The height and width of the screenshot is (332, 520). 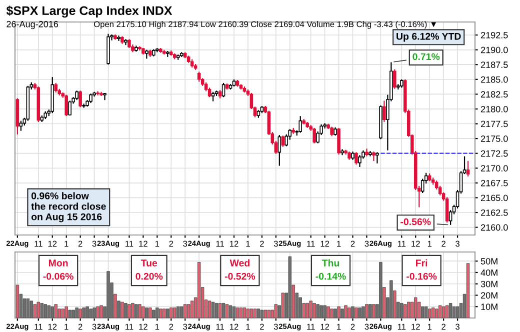 What do you see at coordinates (494, 124) in the screenshot?
I see `y-tick-label: 2177.5` at bounding box center [494, 124].